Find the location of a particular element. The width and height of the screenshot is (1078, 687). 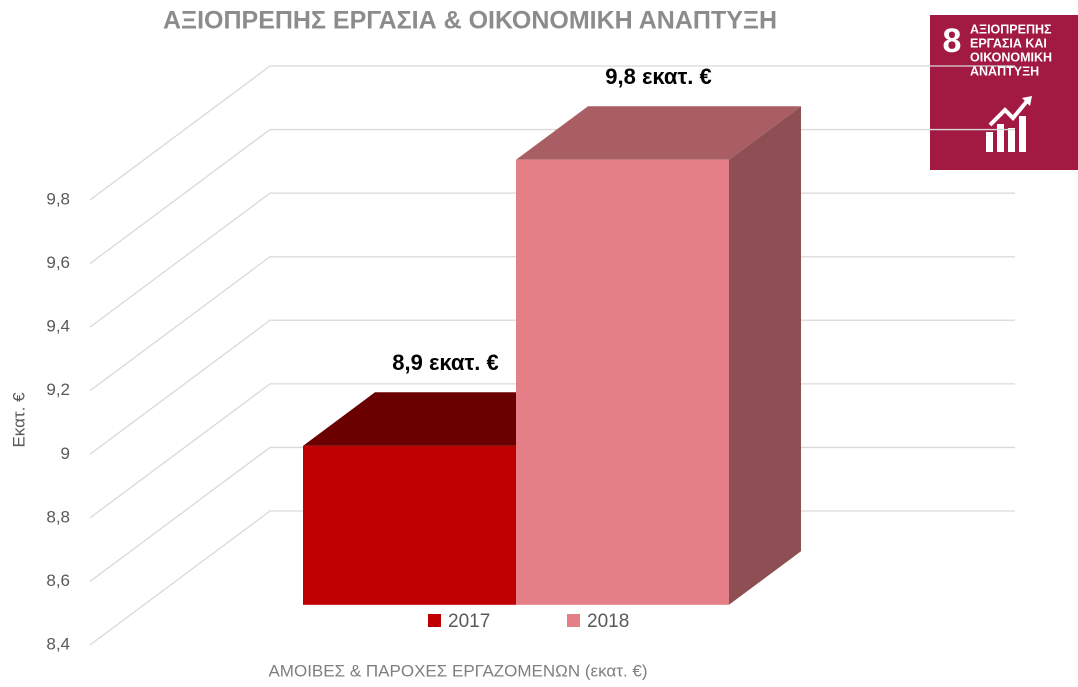

y-axis-label: Εκατ. € is located at coordinates (18, 420).